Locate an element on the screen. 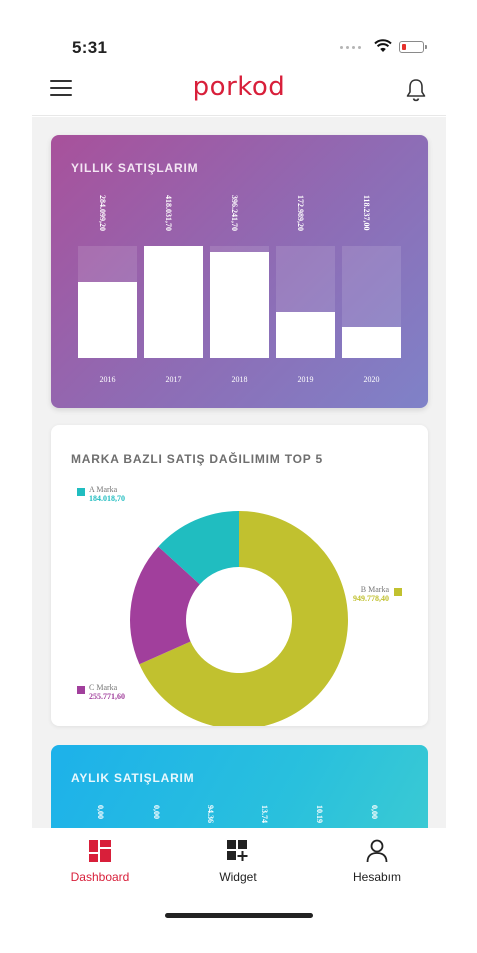 This screenshot has width=477, height=953. bottom-tab-bar: Dashboard Widget Hesabım is located at coordinates (239, 890).